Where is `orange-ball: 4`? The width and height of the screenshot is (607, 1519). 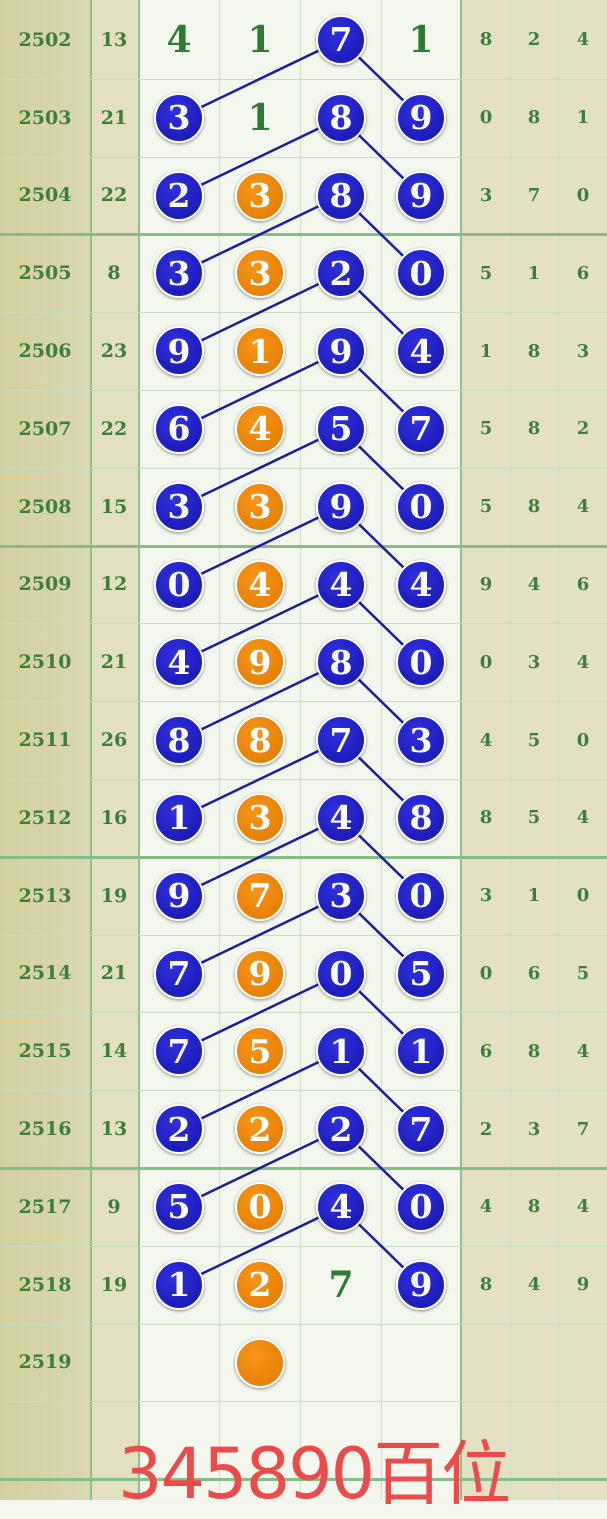 orange-ball: 4 is located at coordinates (260, 584).